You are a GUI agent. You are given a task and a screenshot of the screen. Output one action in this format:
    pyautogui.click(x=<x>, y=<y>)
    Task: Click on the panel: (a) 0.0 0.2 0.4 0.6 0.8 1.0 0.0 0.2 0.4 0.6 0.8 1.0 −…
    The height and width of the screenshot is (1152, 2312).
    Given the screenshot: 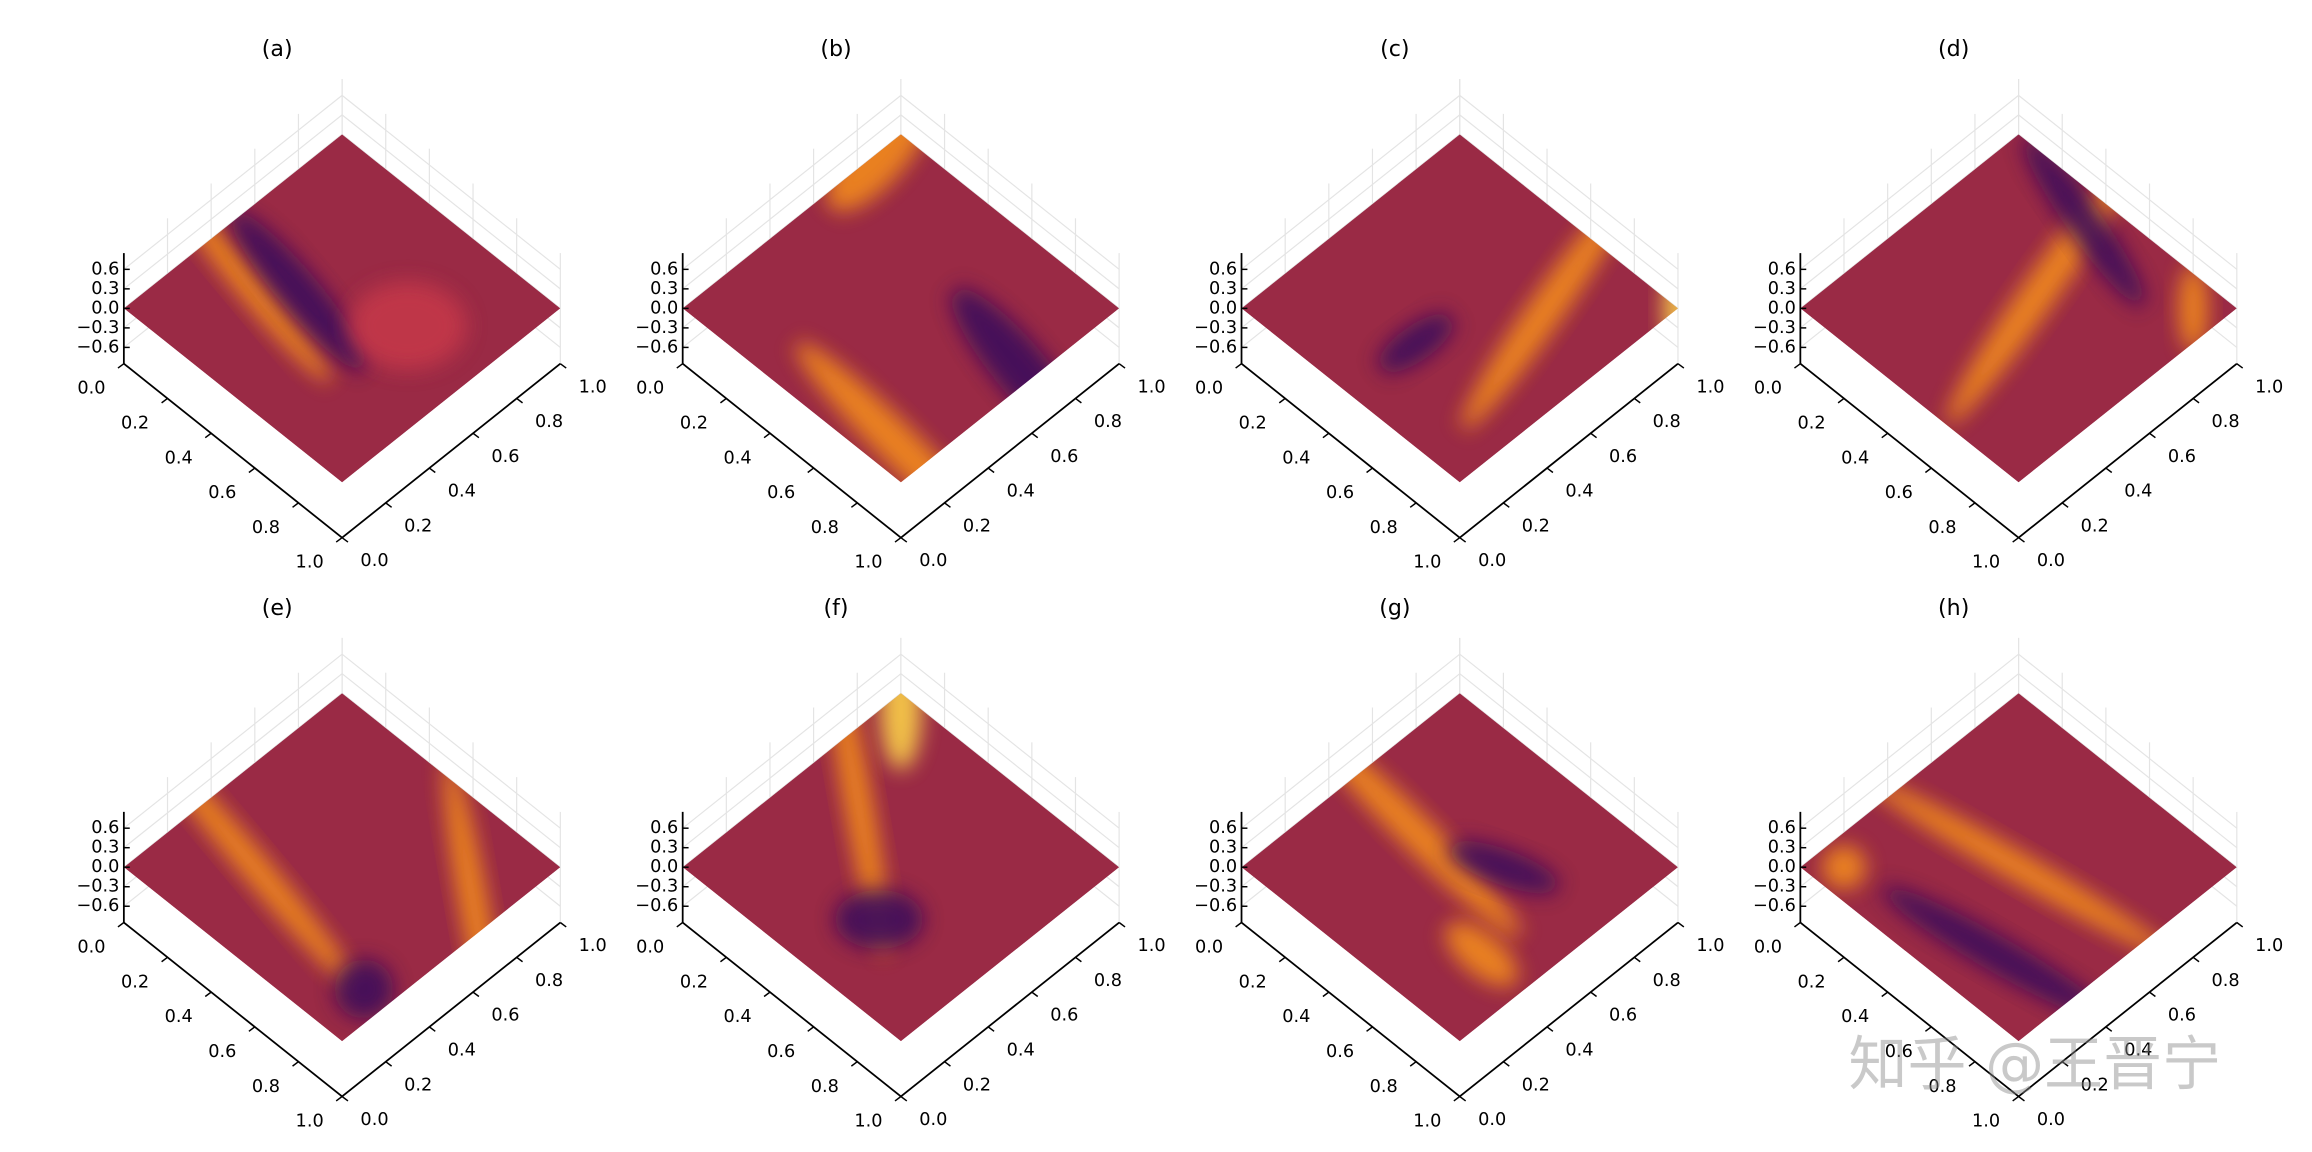 What is the action you would take?
    pyautogui.click(x=341, y=304)
    